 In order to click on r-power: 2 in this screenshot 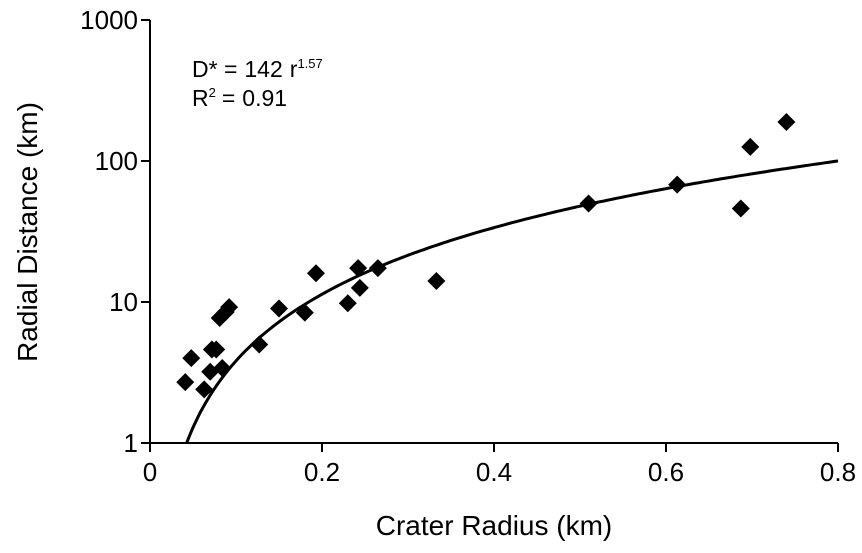, I will do `click(212, 92)`.